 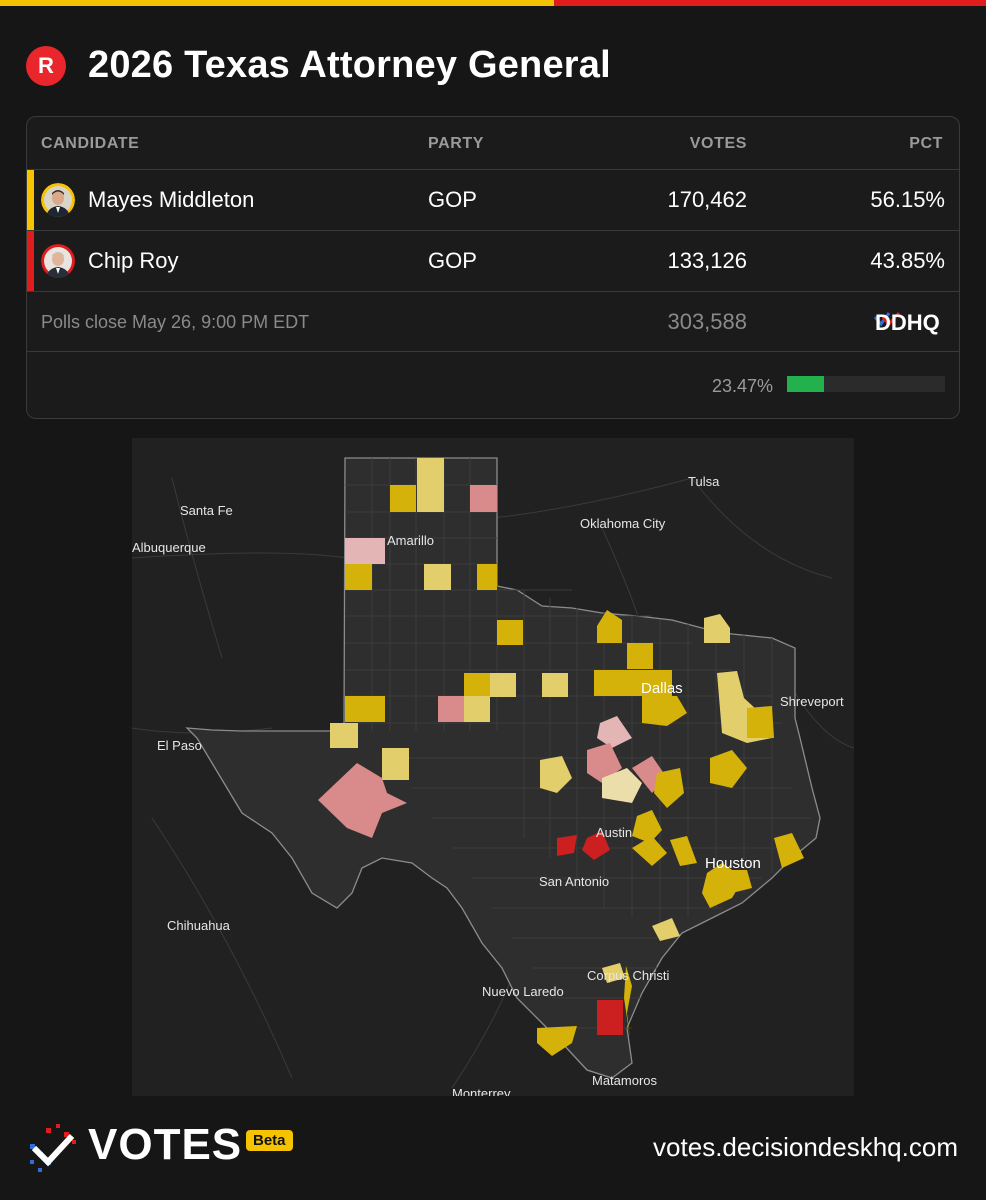 I want to click on candidate-row-roy: Chip Roy GOP 133,126 43.85%, so click(x=493, y=261).